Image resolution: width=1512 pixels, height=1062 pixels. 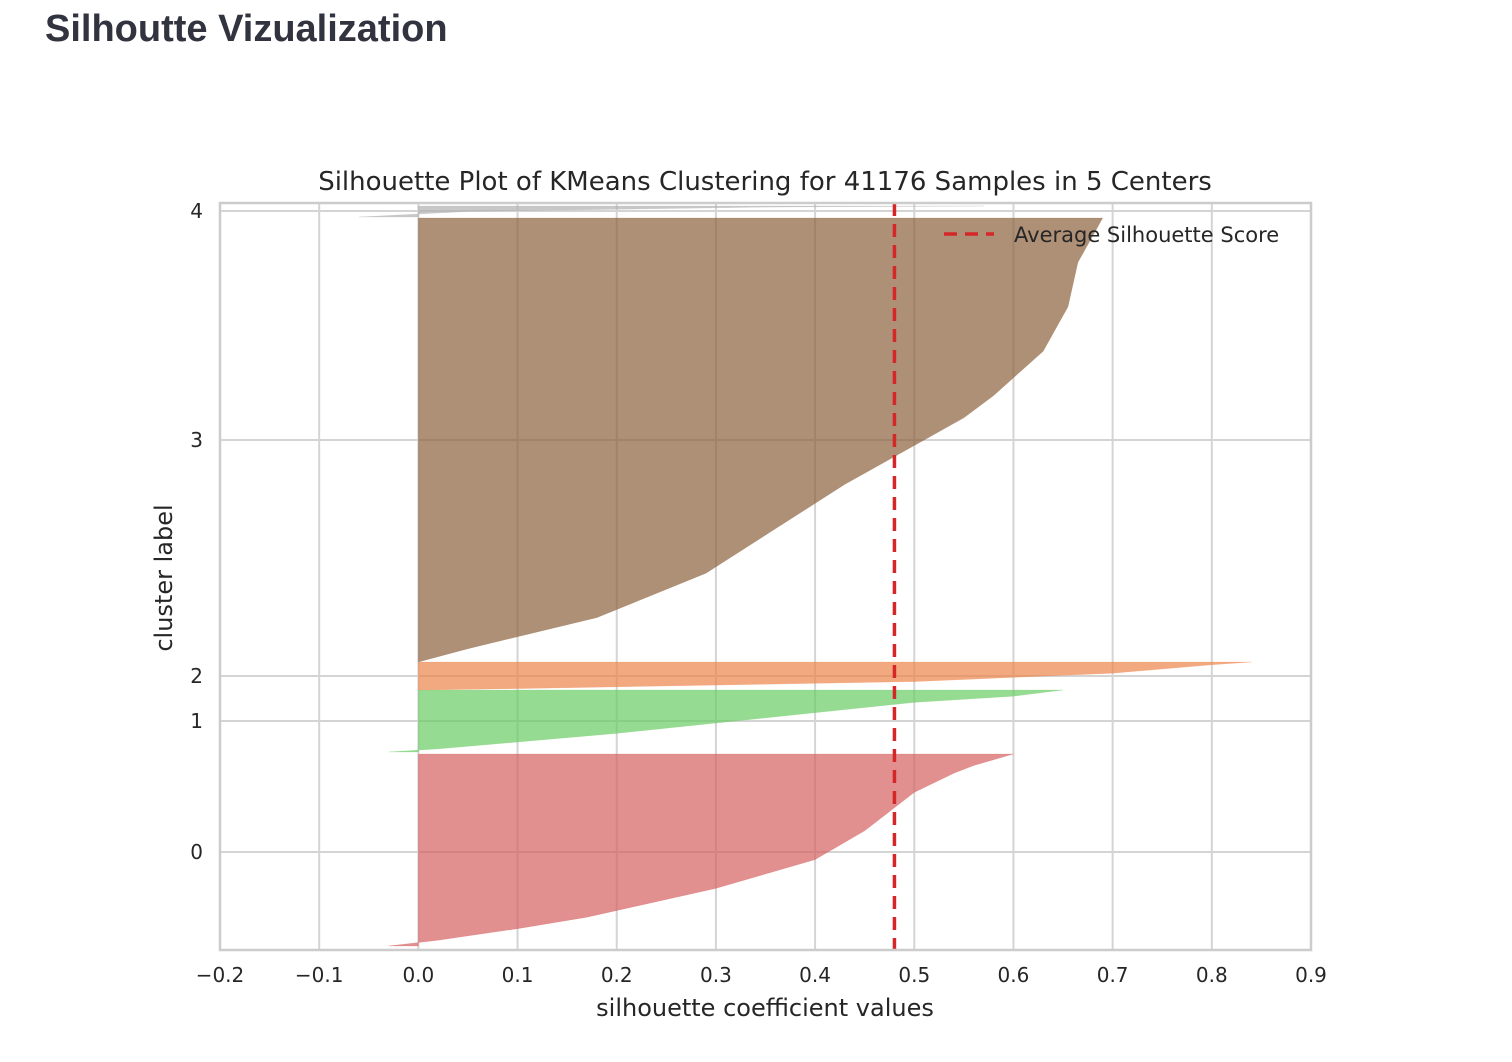 What do you see at coordinates (196, 211) in the screenshot?
I see `y-tick-label: 4` at bounding box center [196, 211].